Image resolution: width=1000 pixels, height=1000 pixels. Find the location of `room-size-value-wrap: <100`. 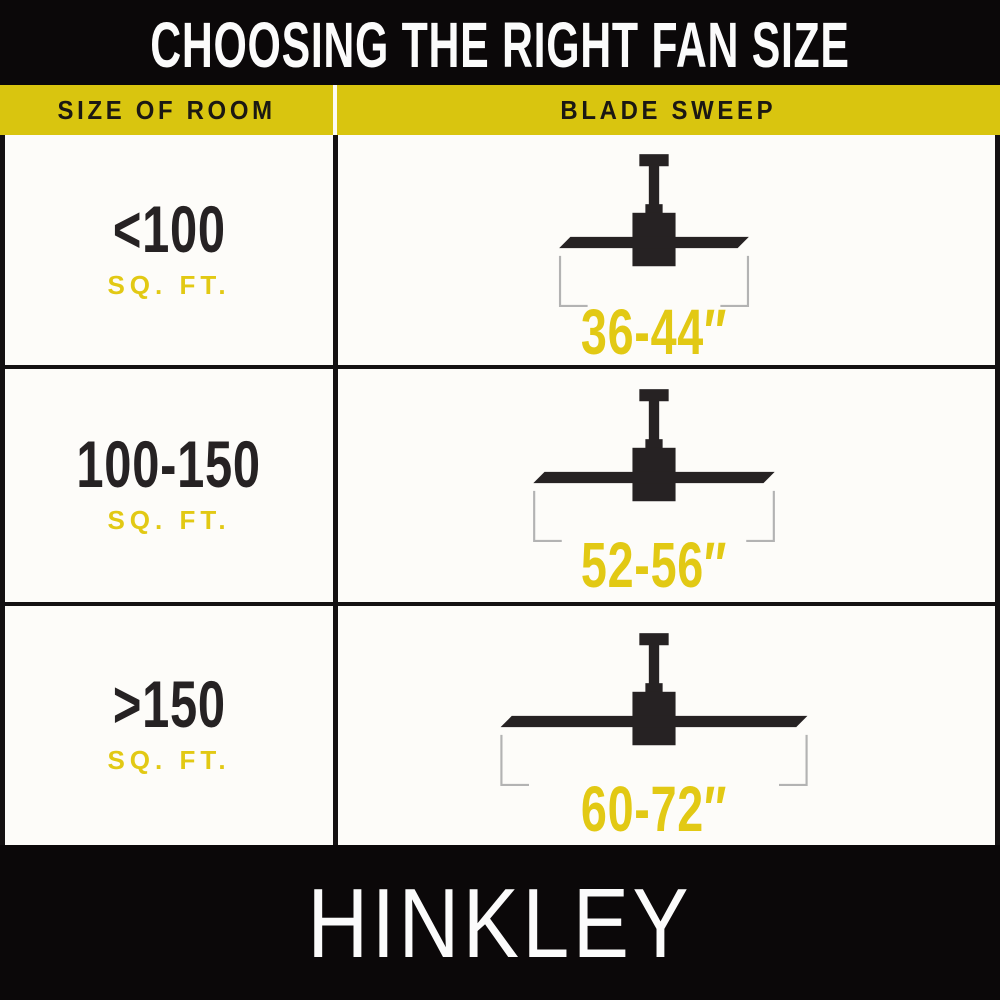

room-size-value-wrap: <100 is located at coordinates (169, 229).